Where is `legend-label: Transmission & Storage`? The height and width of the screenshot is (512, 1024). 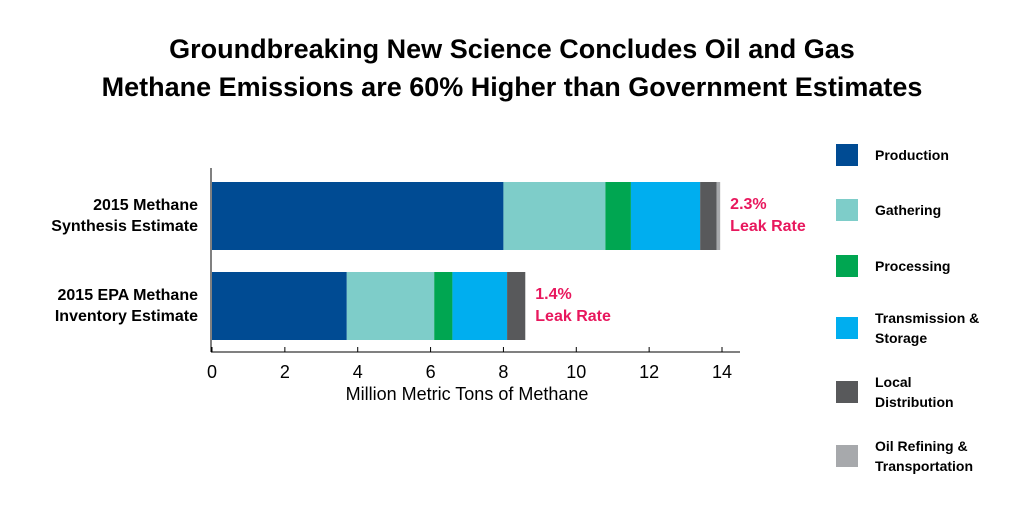
legend-label: Transmission & Storage is located at coordinates (927, 328).